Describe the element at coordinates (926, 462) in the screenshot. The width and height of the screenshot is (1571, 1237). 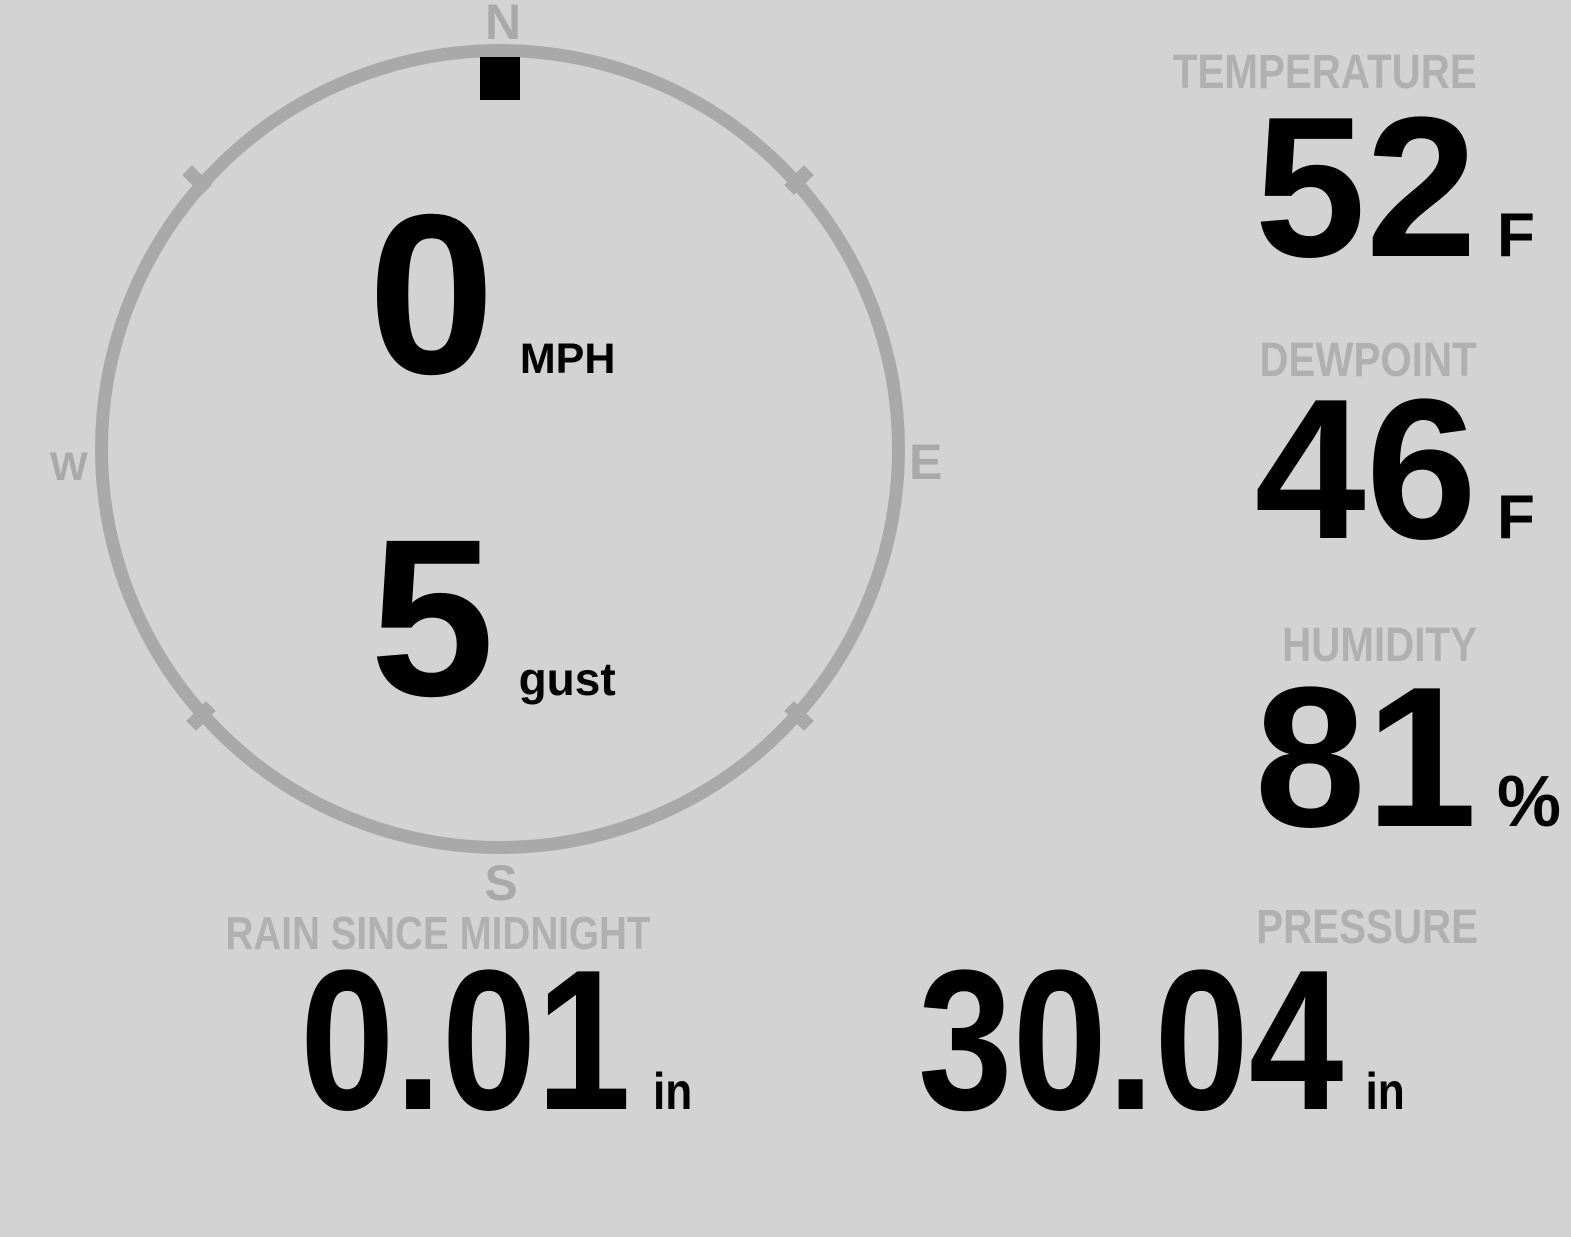
I see `compass-east-label: E` at that location.